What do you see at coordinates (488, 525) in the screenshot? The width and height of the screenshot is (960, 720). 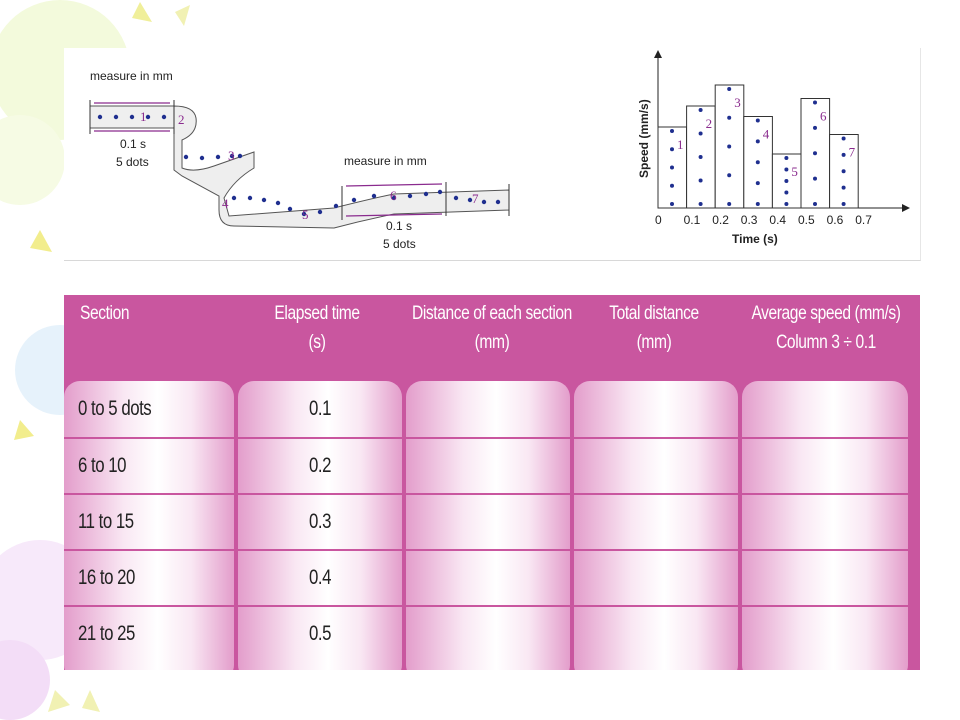 I see `column-distance` at bounding box center [488, 525].